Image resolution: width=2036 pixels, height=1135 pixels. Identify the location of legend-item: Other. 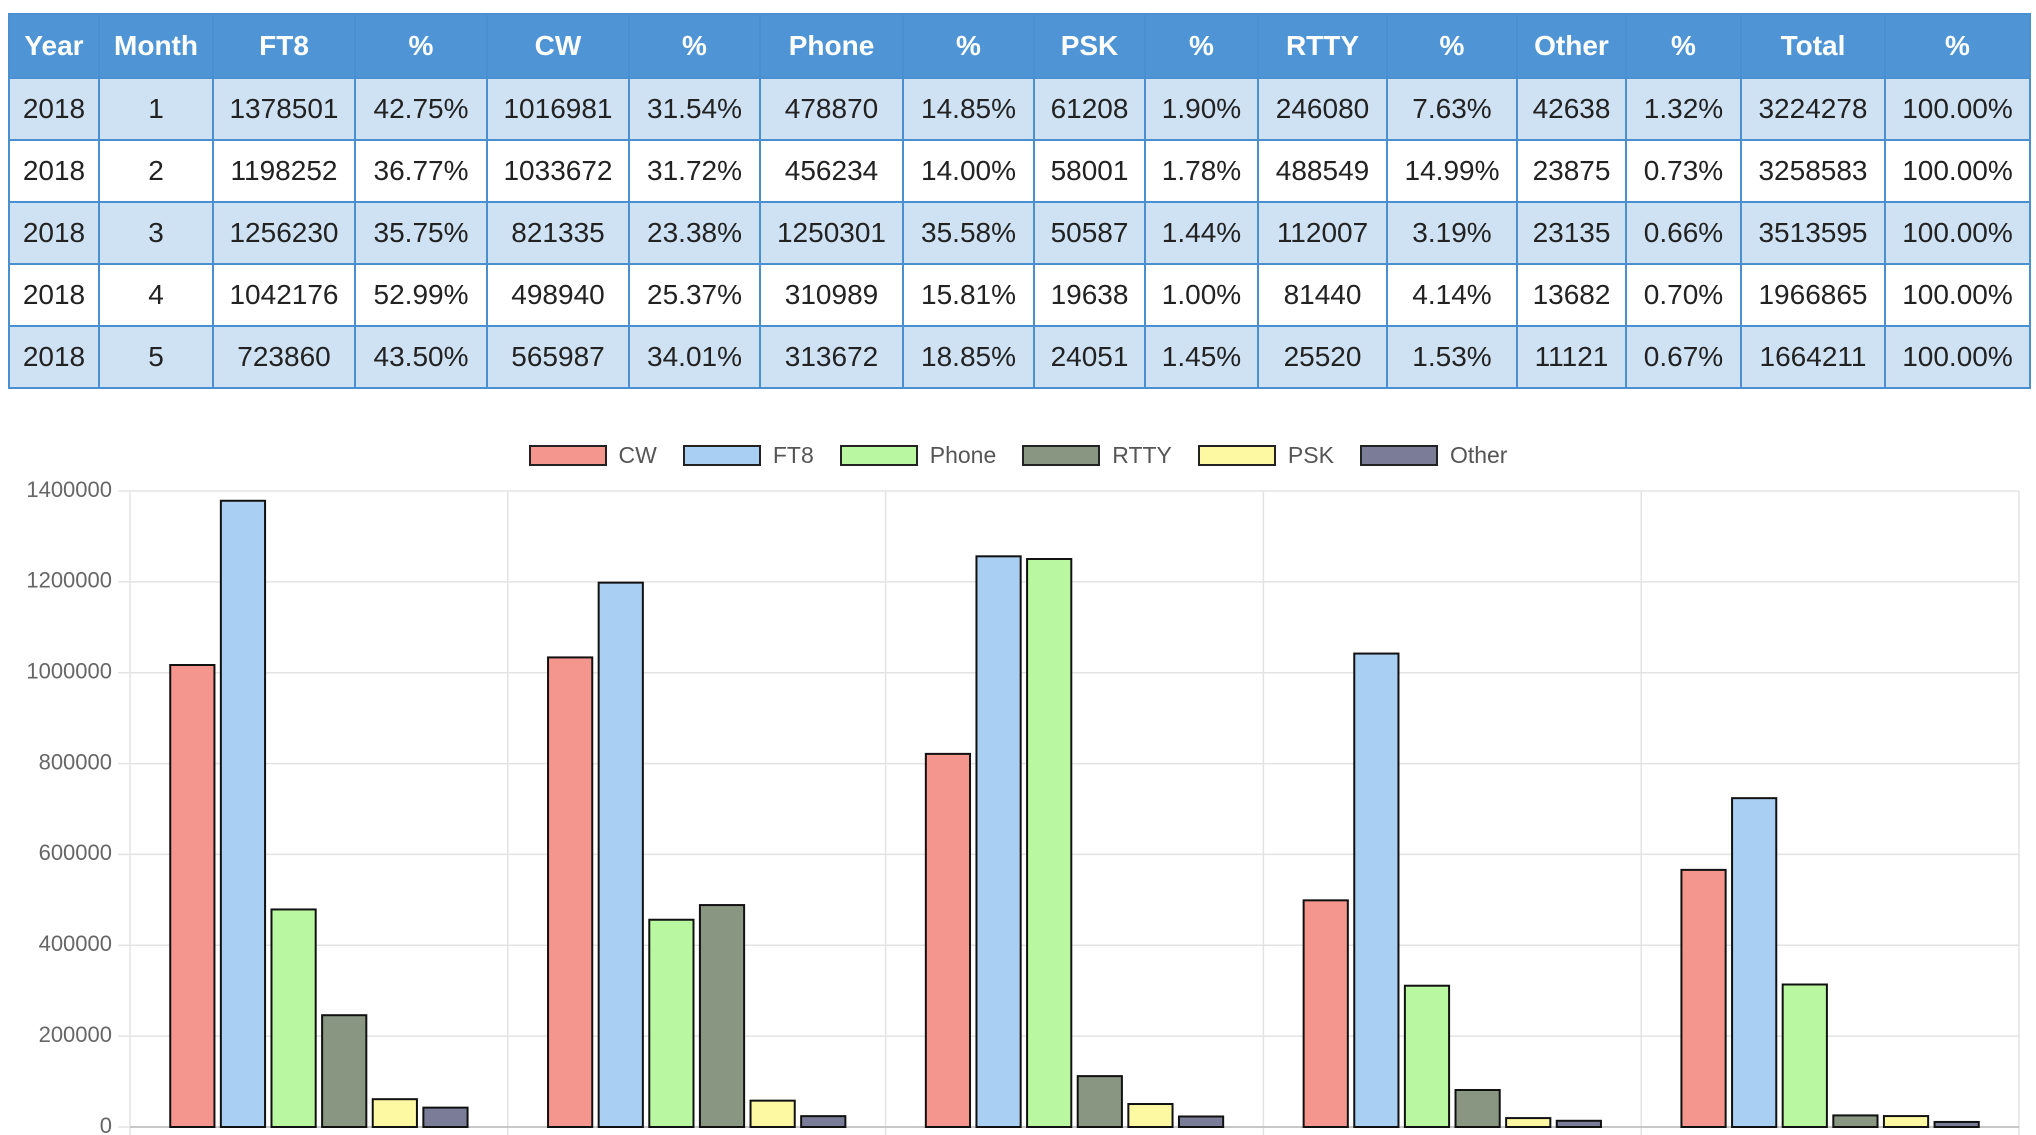
(1433, 455).